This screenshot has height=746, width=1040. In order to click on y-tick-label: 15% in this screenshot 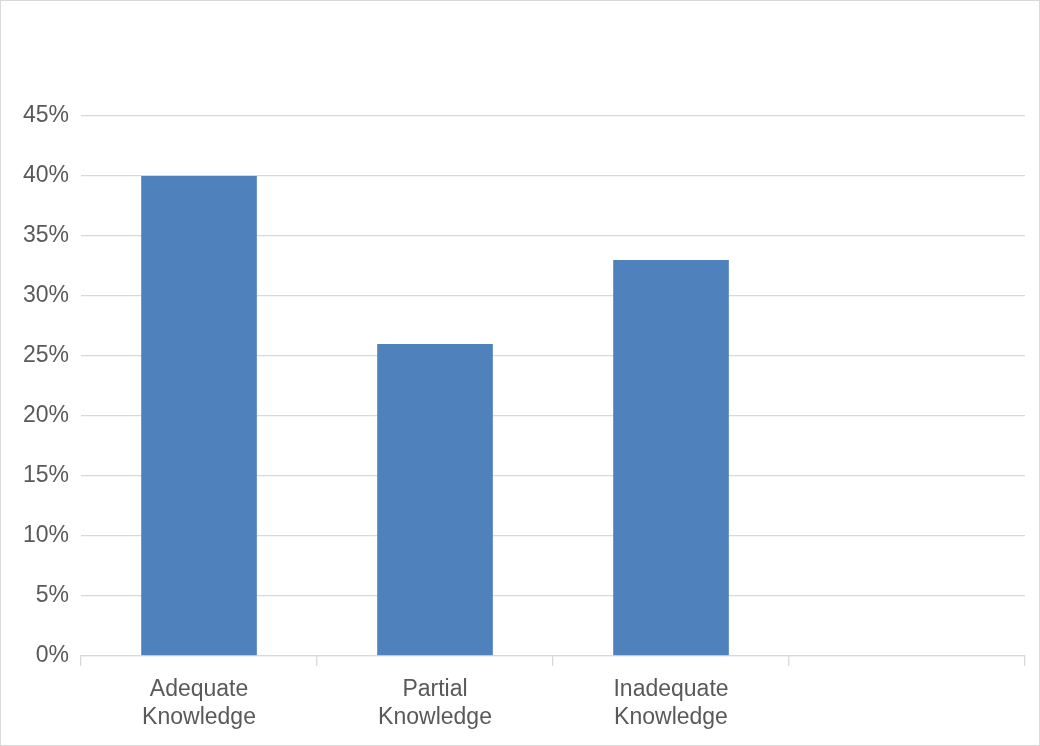, I will do `click(46, 474)`.